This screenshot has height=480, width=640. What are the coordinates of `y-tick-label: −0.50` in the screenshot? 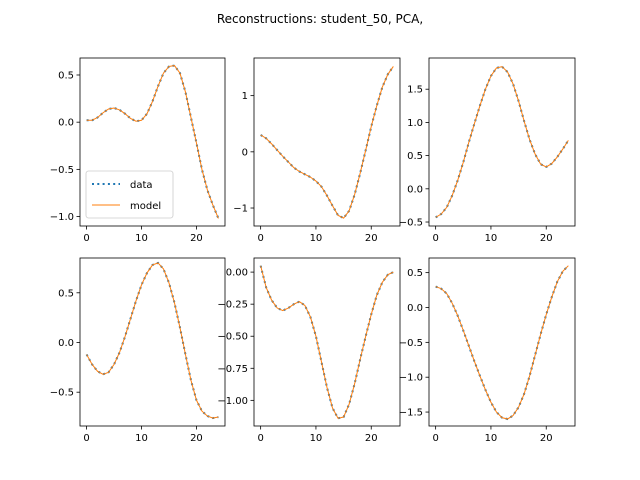 It's located at (232, 337).